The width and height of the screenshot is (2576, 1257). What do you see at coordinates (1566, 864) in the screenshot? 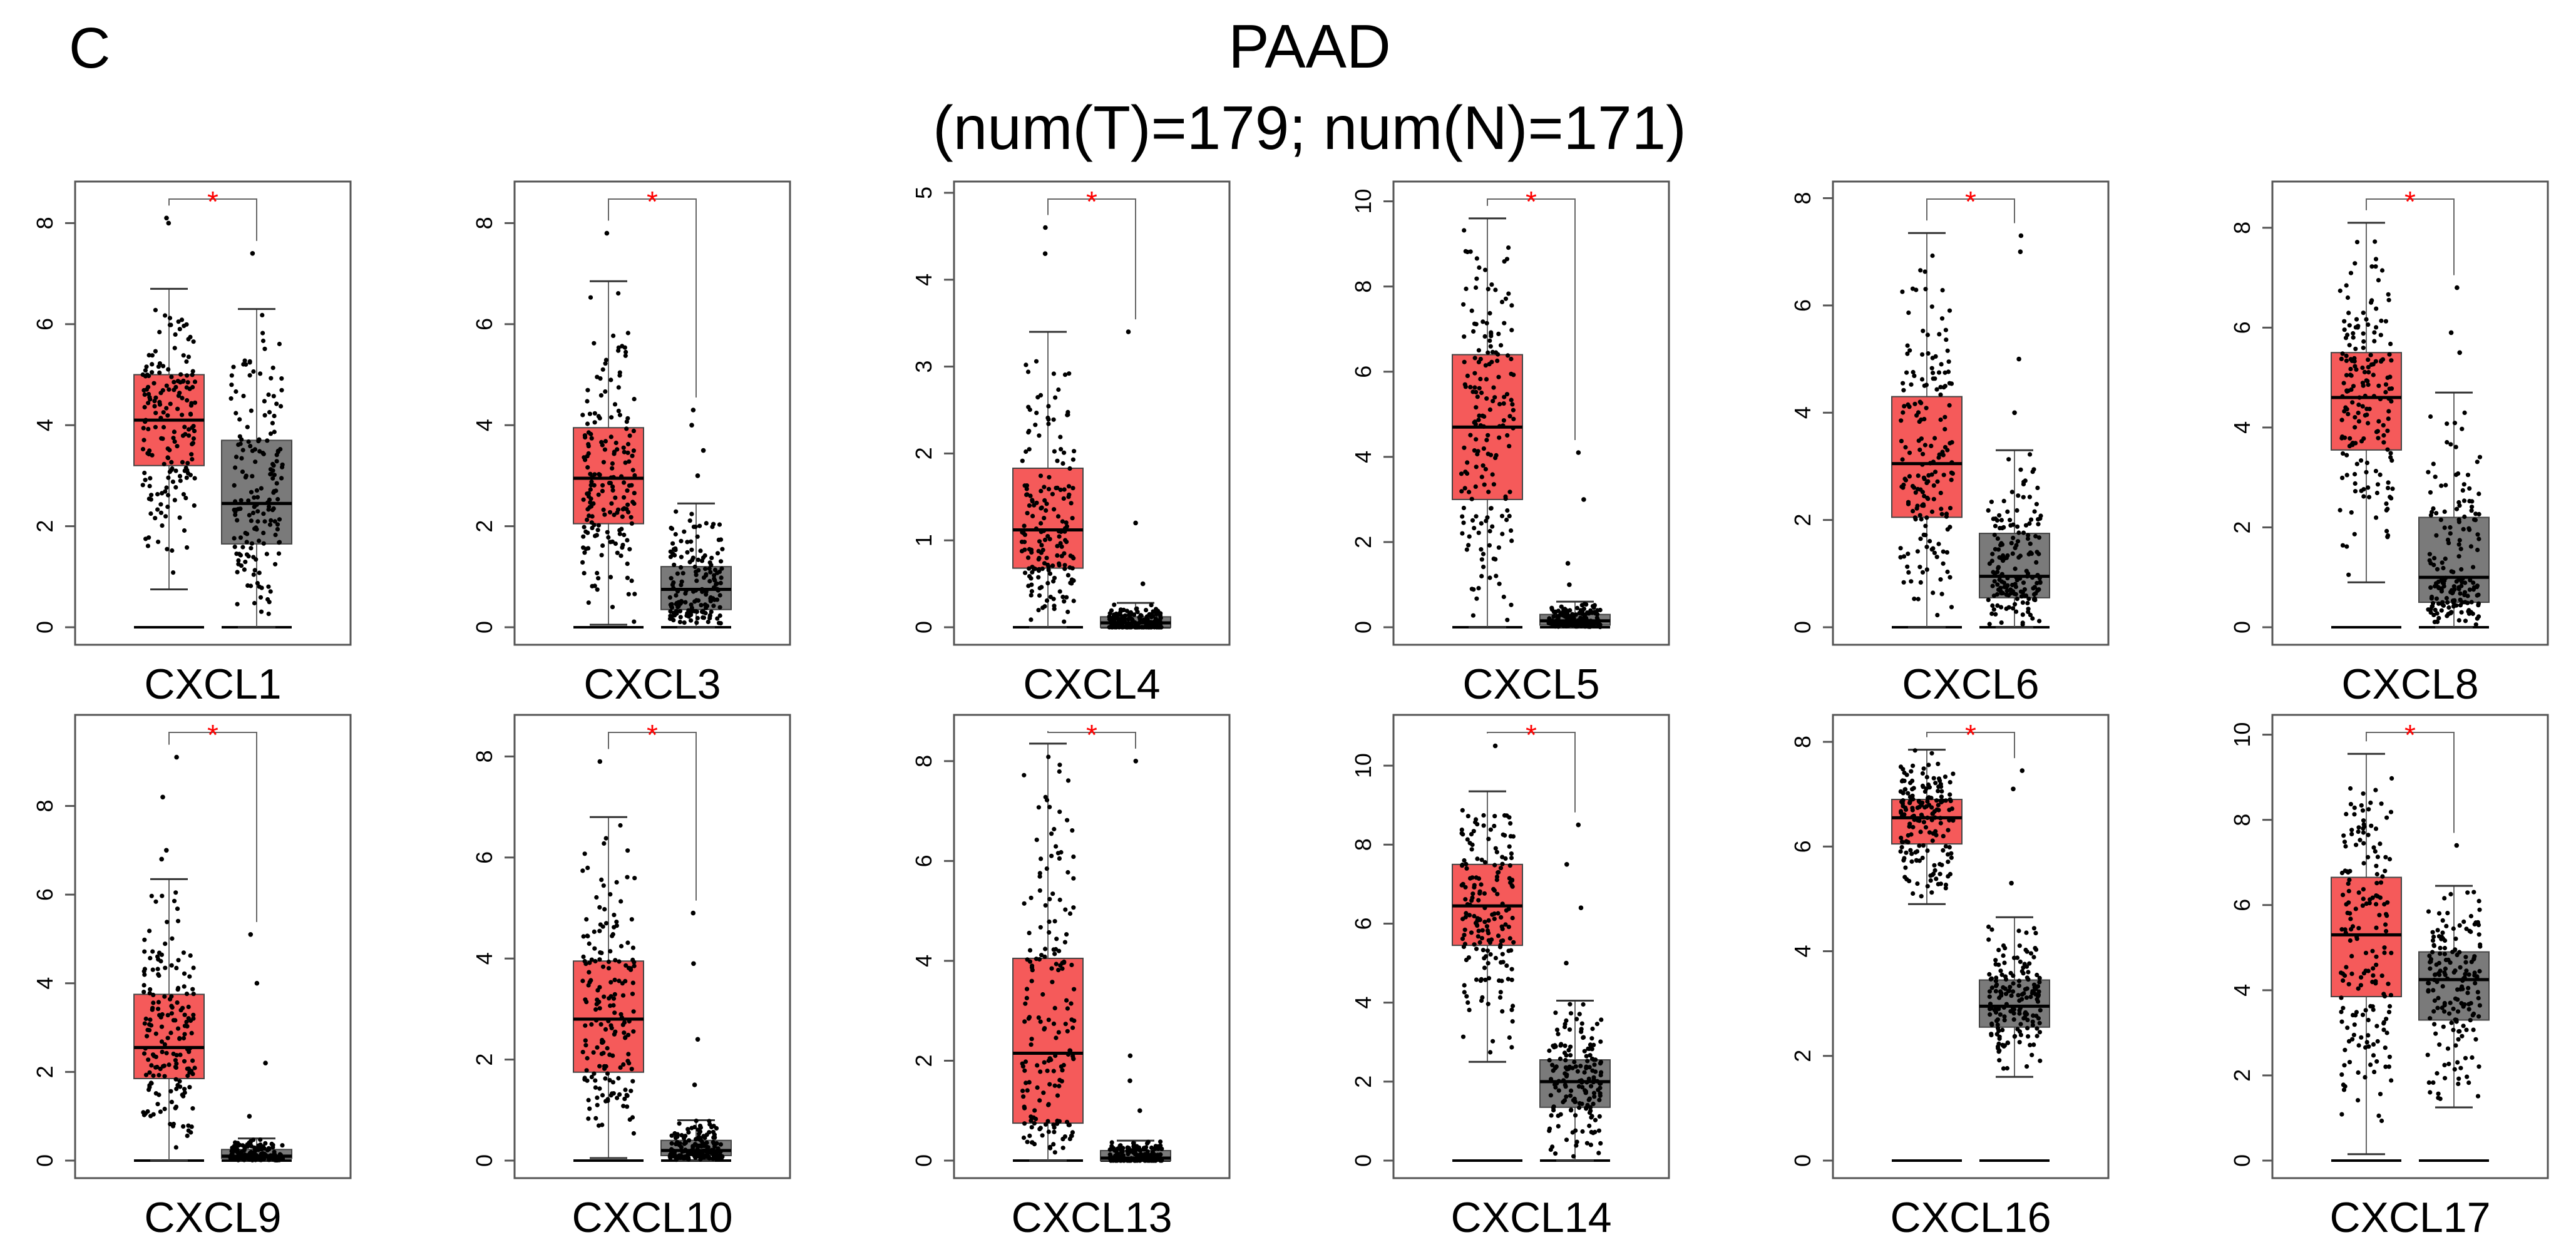
I see `outlier-point` at bounding box center [1566, 864].